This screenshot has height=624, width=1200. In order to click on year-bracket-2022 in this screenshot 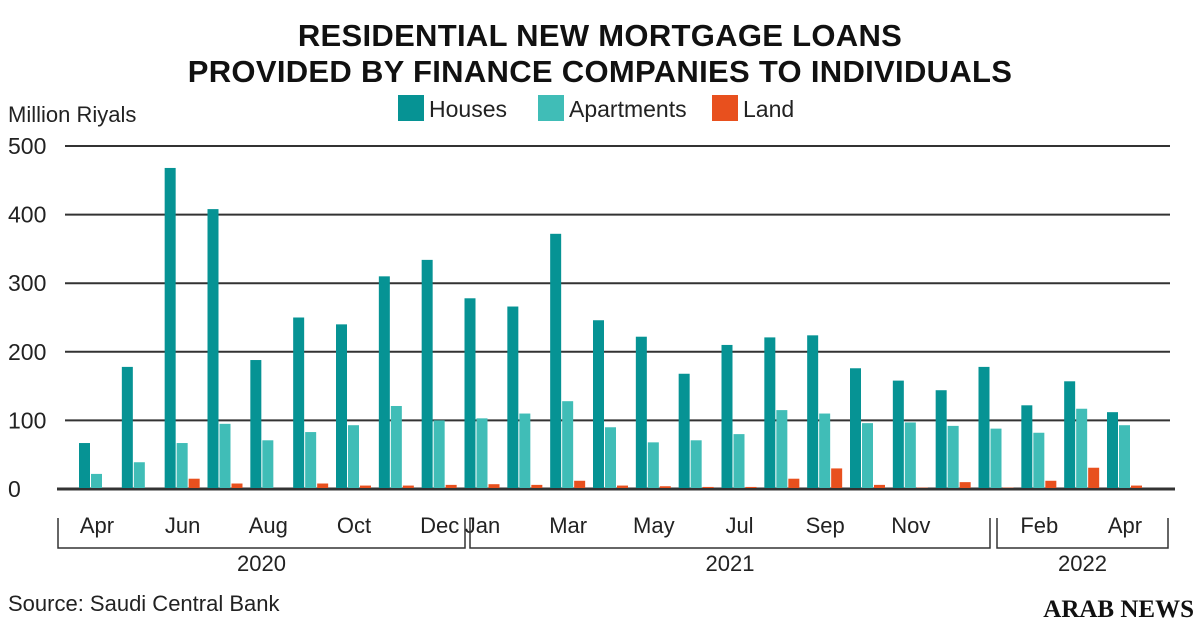, I will do `click(1082, 533)`.